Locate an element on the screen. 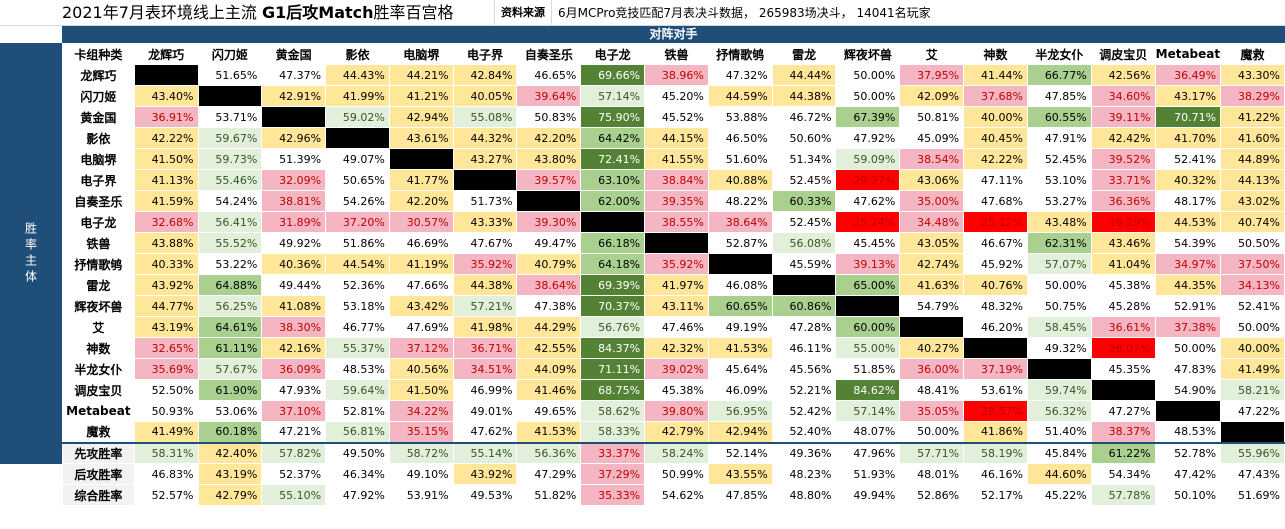 Image resolution: width=1285 pixels, height=529 pixels. winrate-cell: 31.89% is located at coordinates (294, 222).